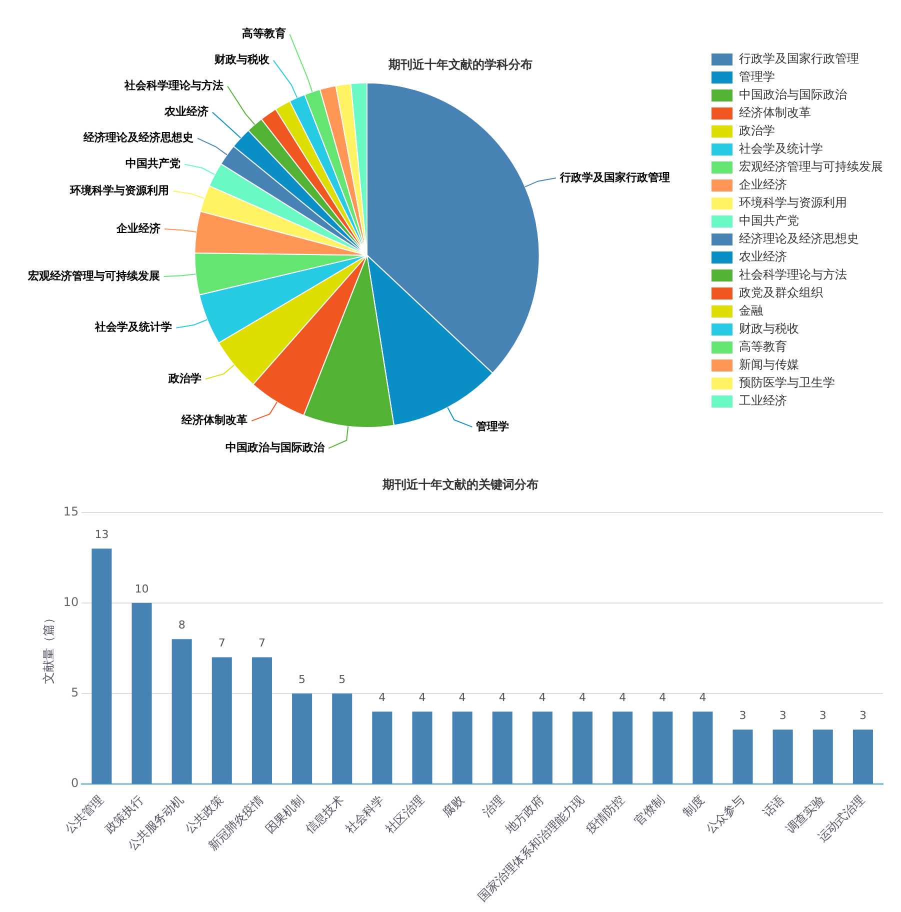 This screenshot has height=912, width=901. Describe the element at coordinates (119, 190) in the screenshot. I see `data-label: 环境科学与资源利用` at that location.